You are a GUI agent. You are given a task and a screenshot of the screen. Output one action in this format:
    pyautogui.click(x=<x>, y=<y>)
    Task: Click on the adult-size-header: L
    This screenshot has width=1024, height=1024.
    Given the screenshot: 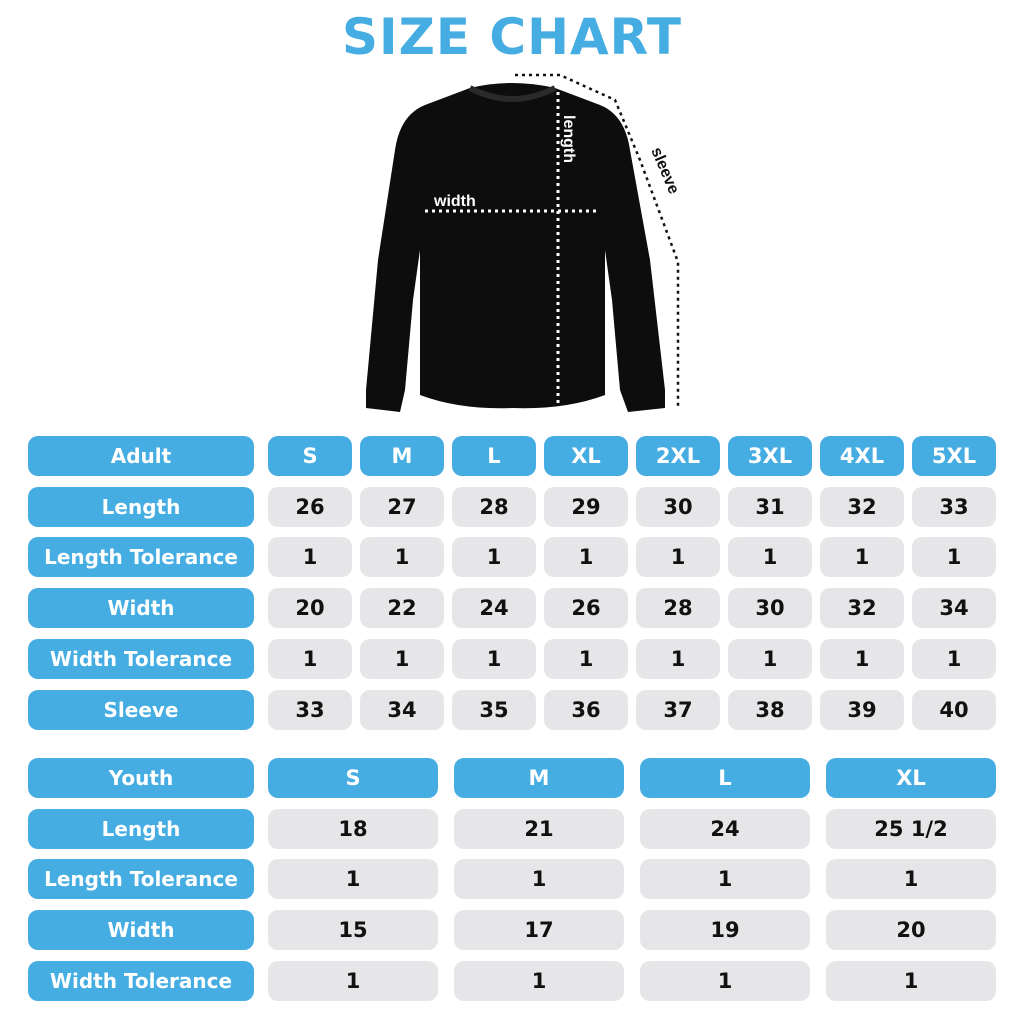 What is the action you would take?
    pyautogui.click(x=494, y=456)
    